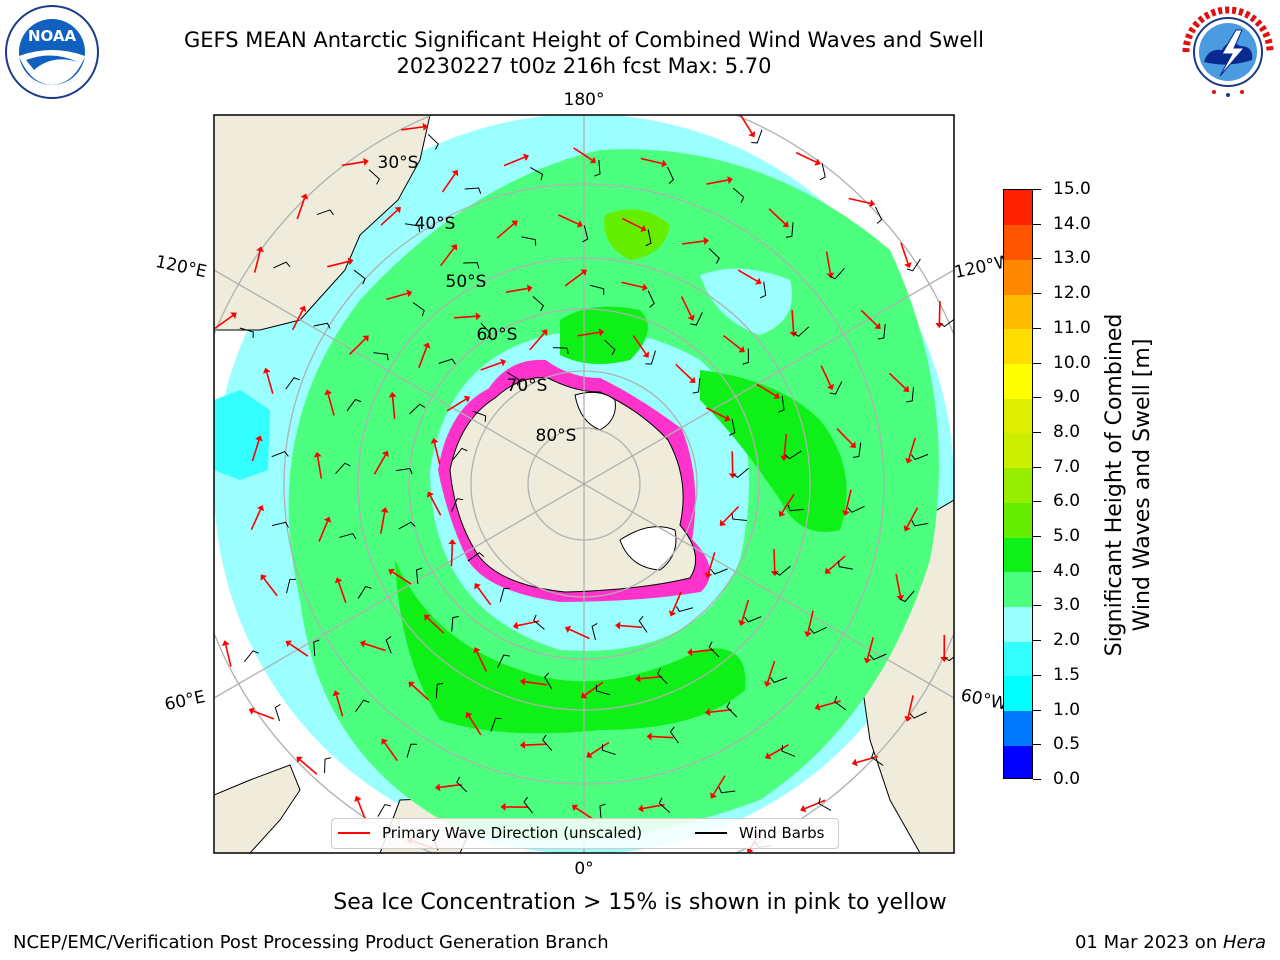 The image size is (1280, 960). I want to click on wave-2-3m-pocket, so click(746, 301).